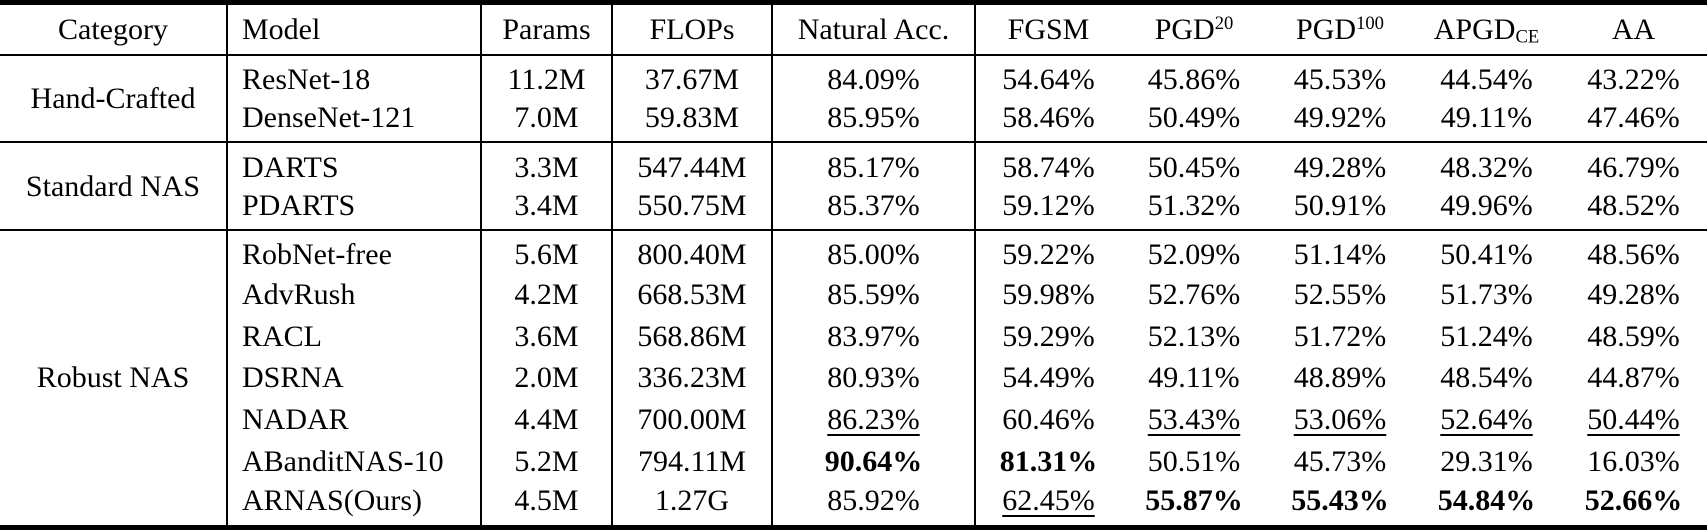 The height and width of the screenshot is (530, 1707). What do you see at coordinates (354, 378) in the screenshot?
I see `model-cell: DSRNA` at bounding box center [354, 378].